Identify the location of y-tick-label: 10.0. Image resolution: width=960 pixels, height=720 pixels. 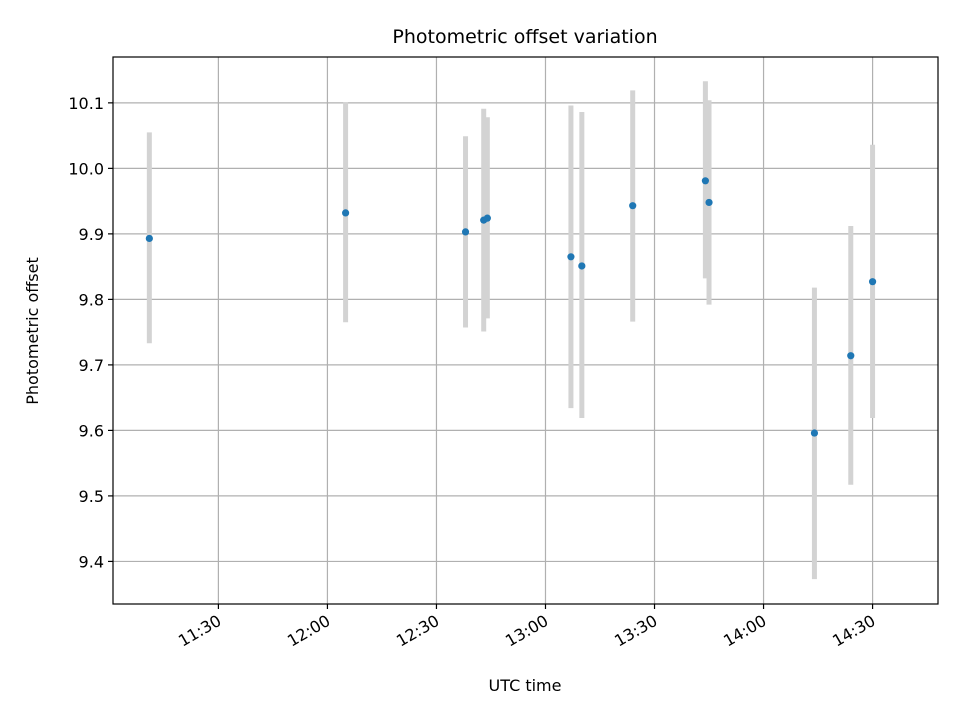
(86, 168).